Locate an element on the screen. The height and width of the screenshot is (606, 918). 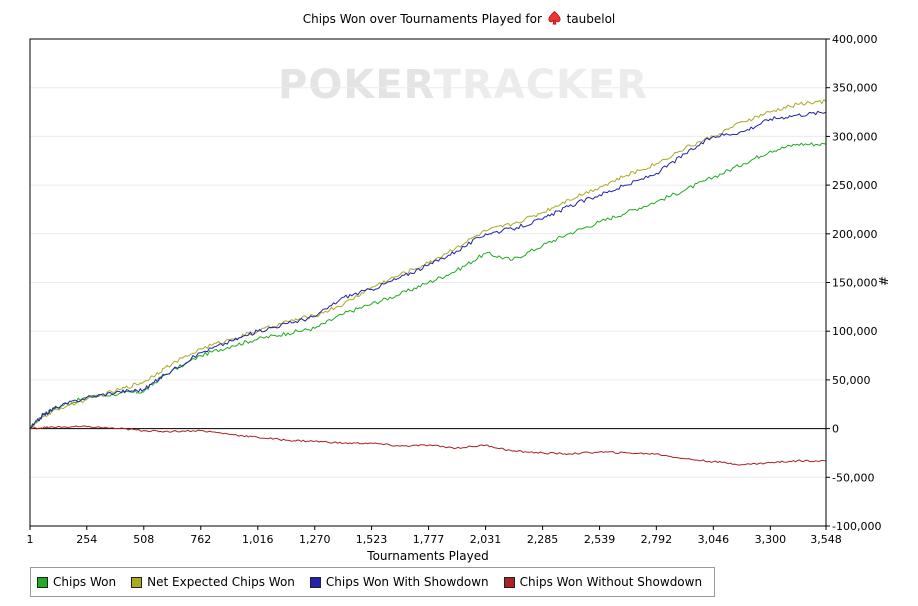
y-tick-label: 400,000 is located at coordinates (855, 39).